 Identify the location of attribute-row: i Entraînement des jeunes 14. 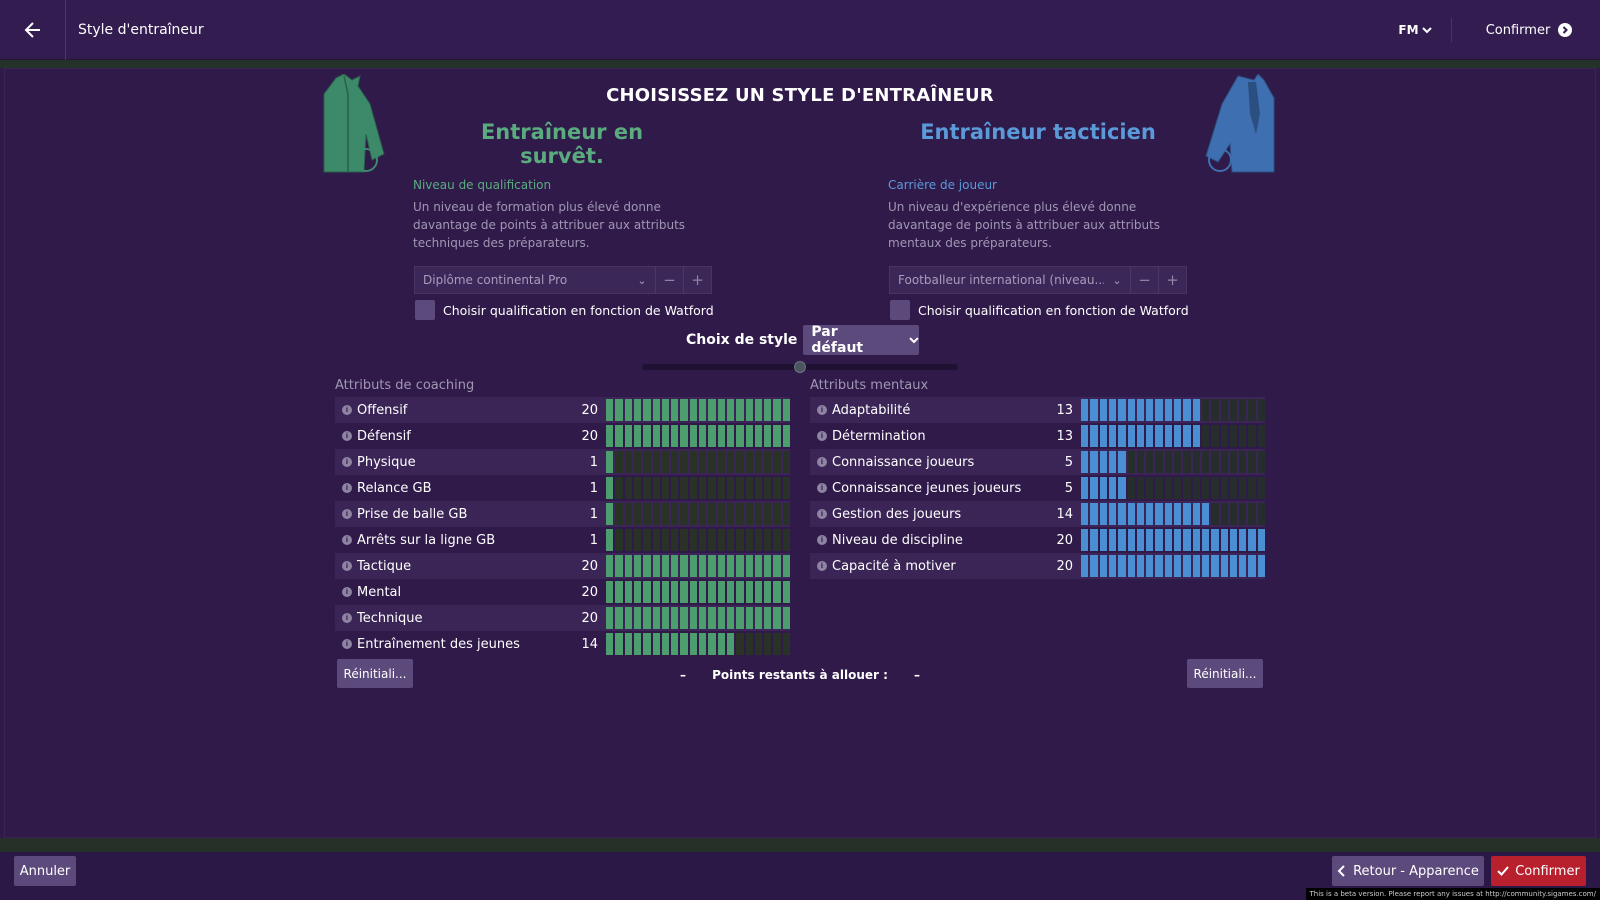
(562, 644).